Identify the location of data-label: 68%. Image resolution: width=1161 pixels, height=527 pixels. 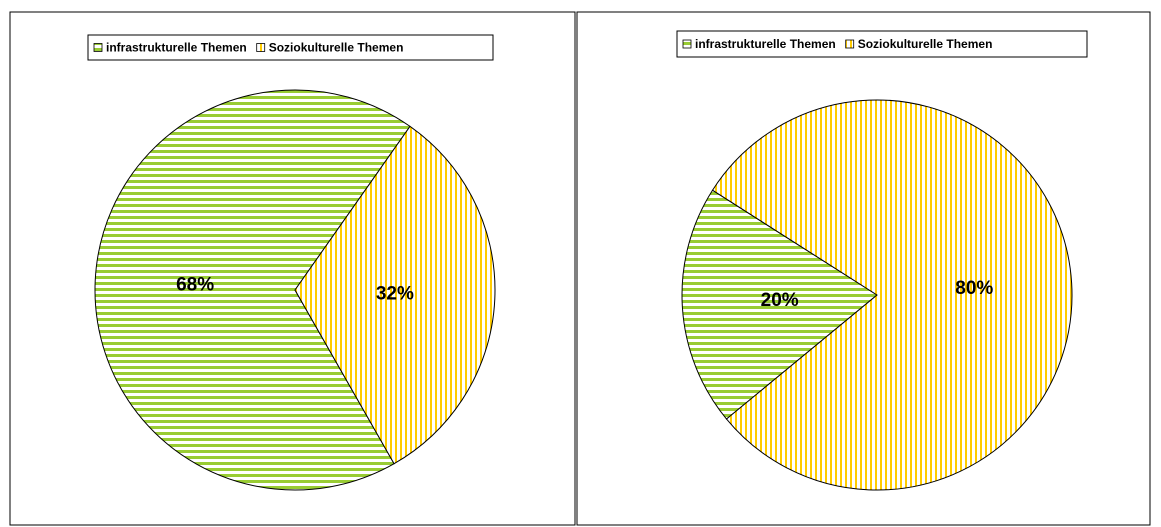
(195, 284).